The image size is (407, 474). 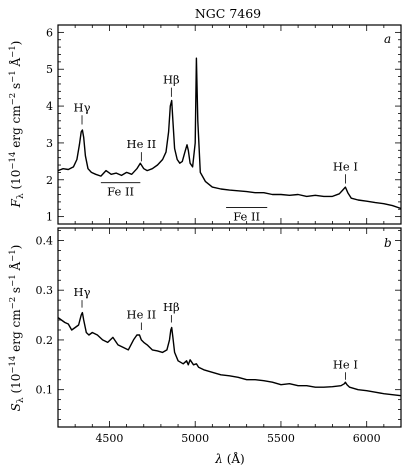 I want to click on panel-a-letter: a, so click(x=387, y=39).